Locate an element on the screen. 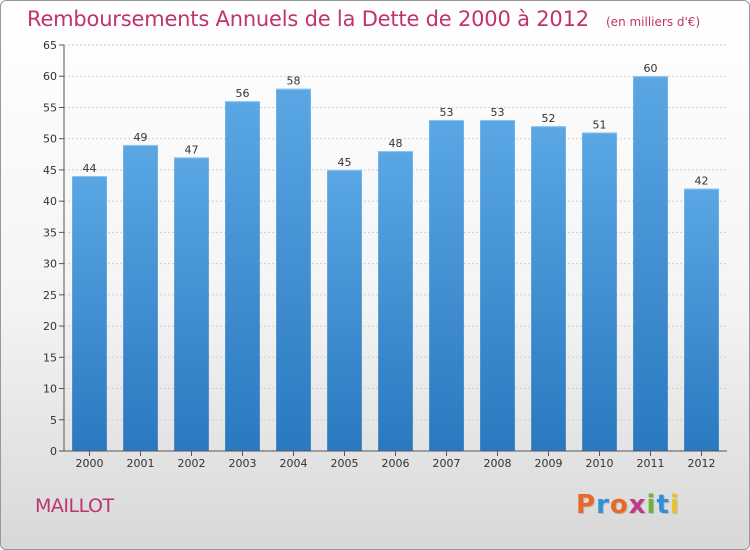 The image size is (750, 550). y-tick-label: 40 is located at coordinates (50, 201).